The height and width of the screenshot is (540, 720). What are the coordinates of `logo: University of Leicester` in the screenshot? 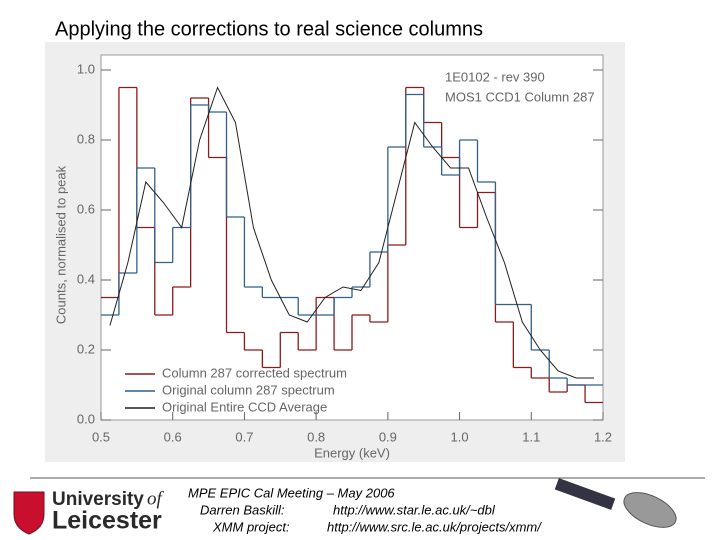 It's located at (89, 511).